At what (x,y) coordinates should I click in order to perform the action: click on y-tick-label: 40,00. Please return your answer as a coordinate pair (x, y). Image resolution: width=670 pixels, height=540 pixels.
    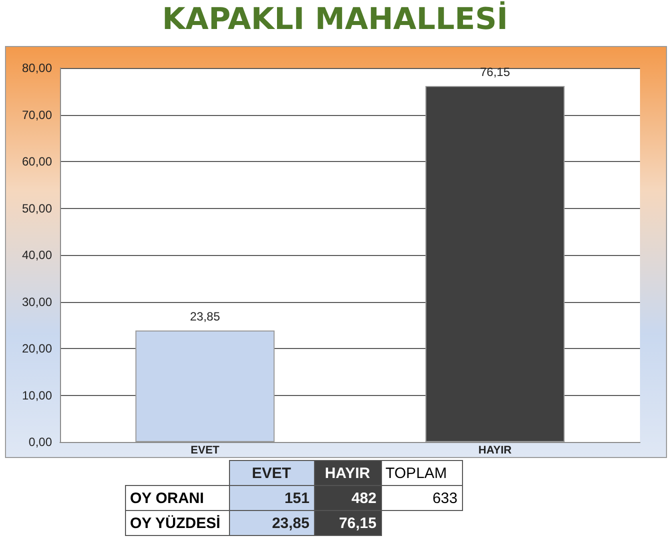
    Looking at the image, I should click on (37, 255).